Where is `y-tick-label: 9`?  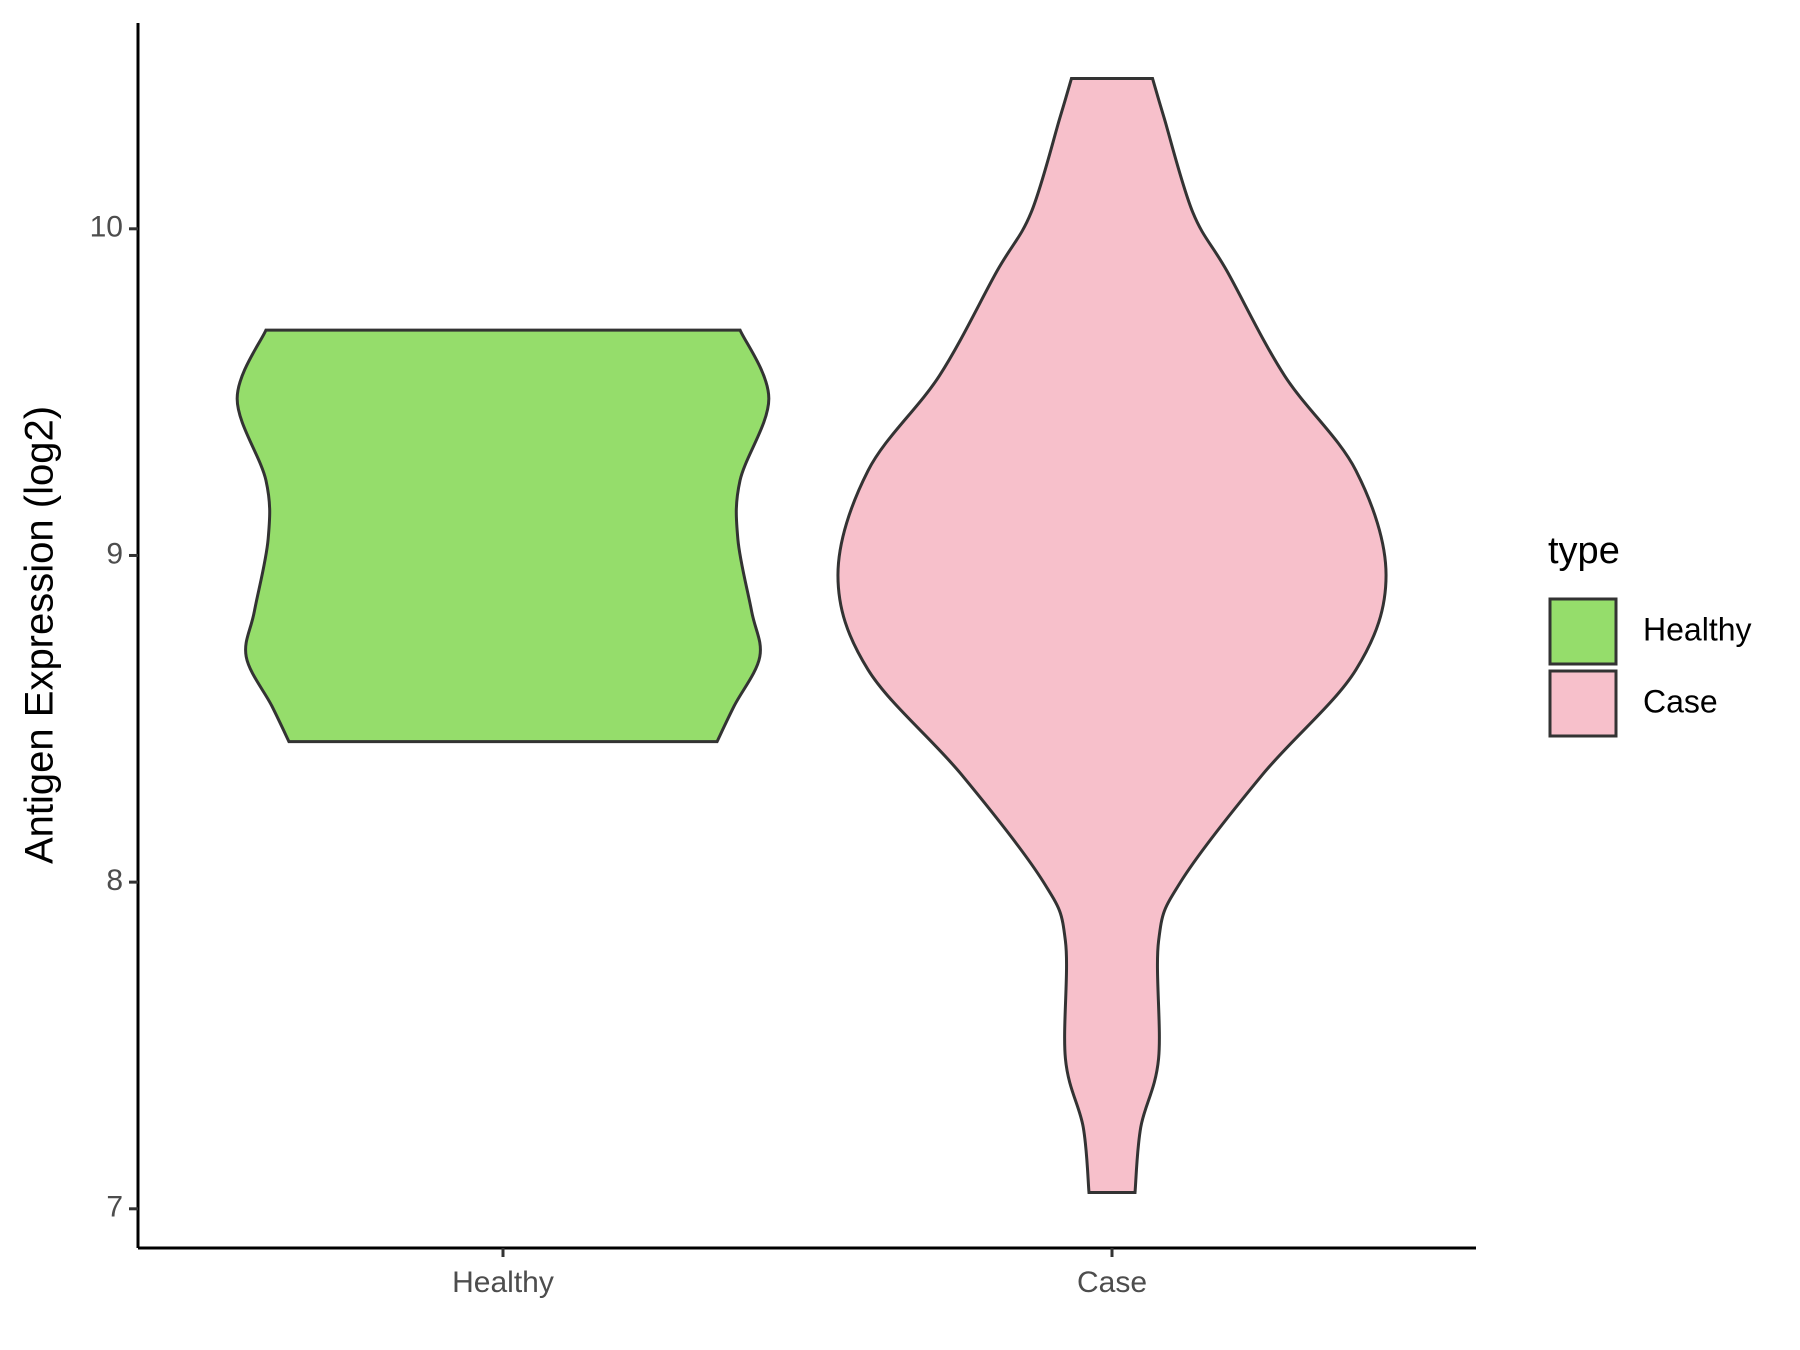
y-tick-label: 9 is located at coordinates (114, 553).